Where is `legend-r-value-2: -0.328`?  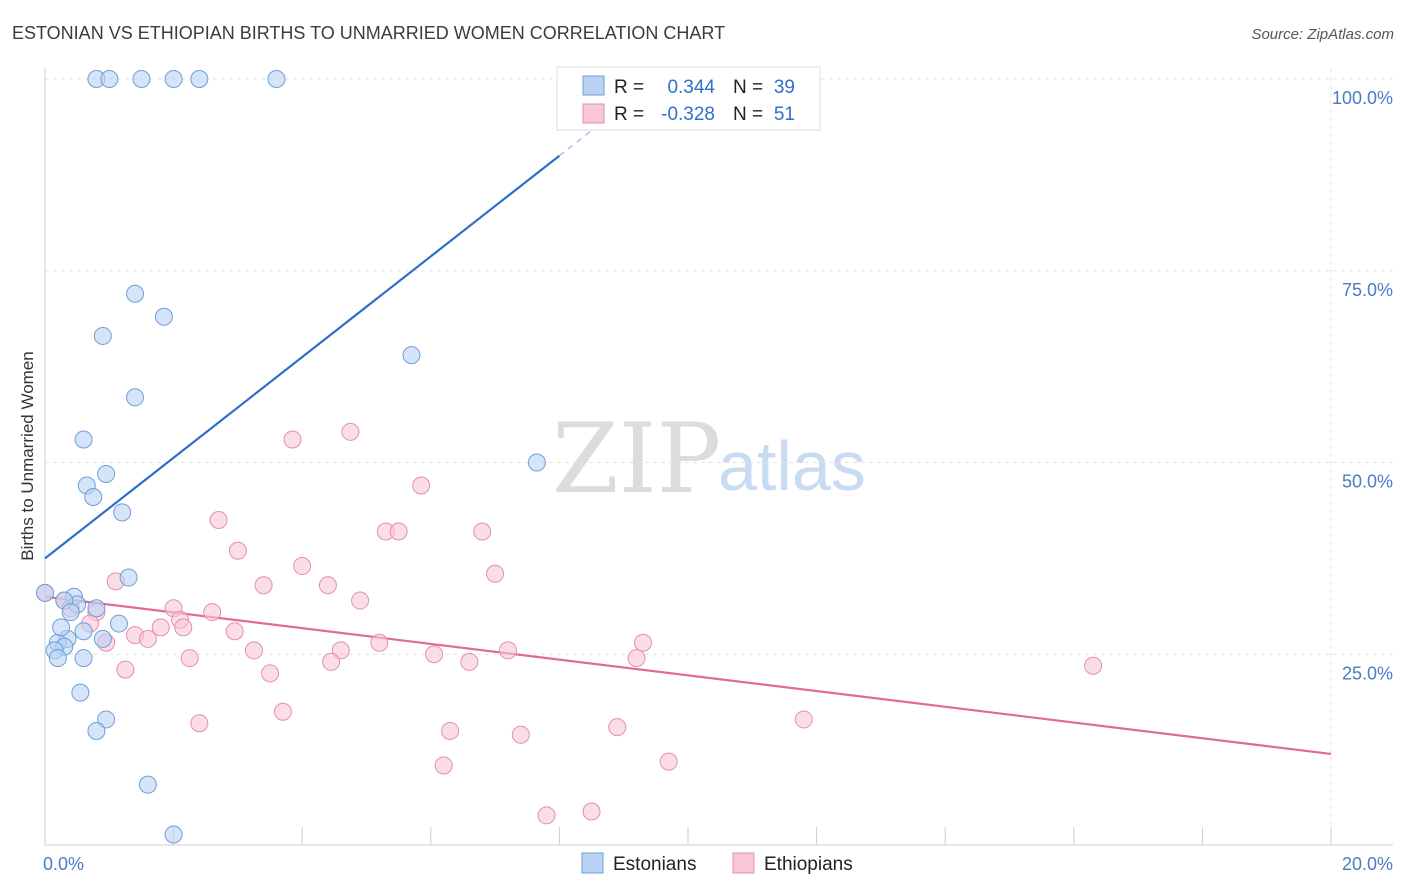
legend-r-value-2: -0.328 is located at coordinates (688, 114).